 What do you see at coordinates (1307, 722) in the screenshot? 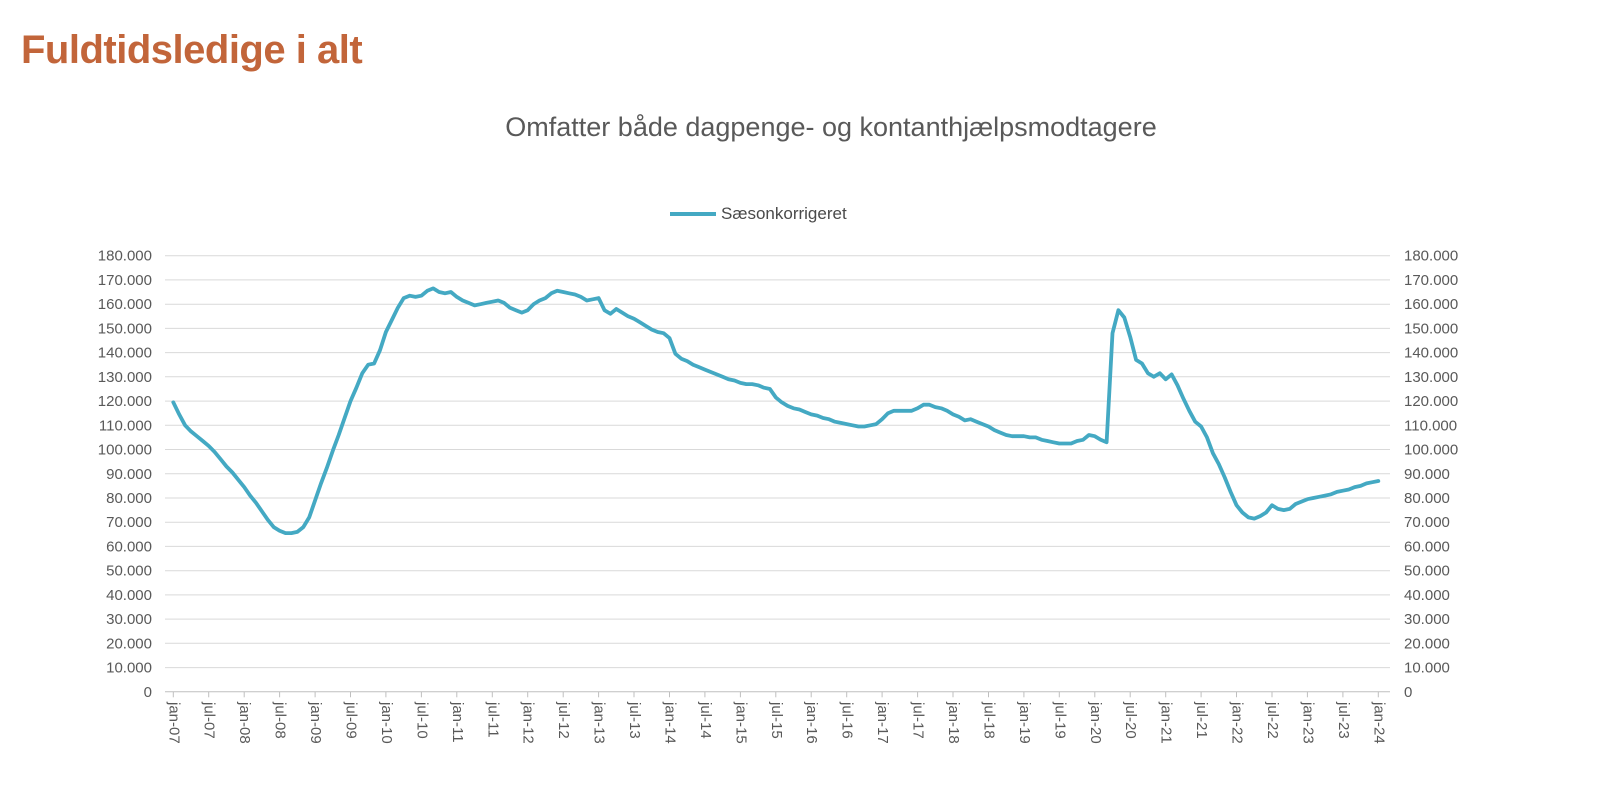
I see `x-axis-label: jan-23` at bounding box center [1307, 722].